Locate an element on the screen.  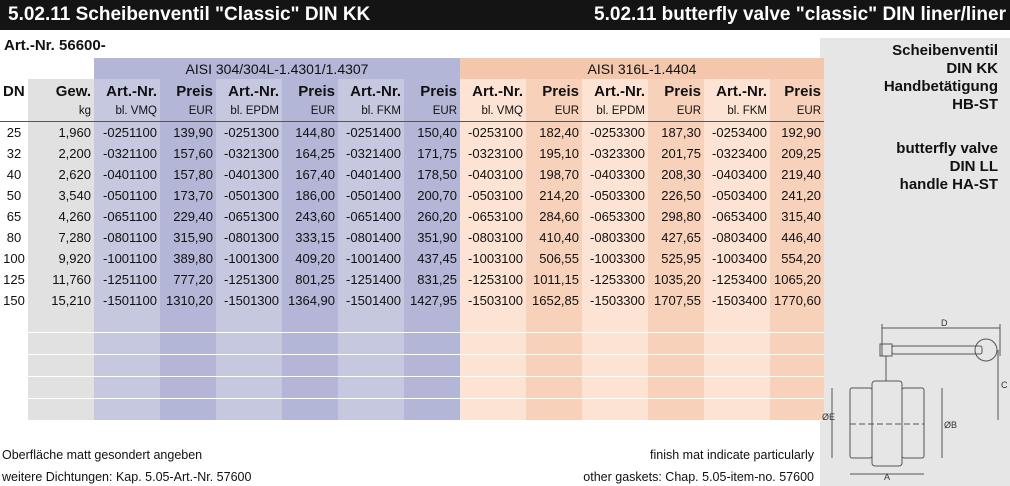
cell-price: 315,40 is located at coordinates (797, 216).